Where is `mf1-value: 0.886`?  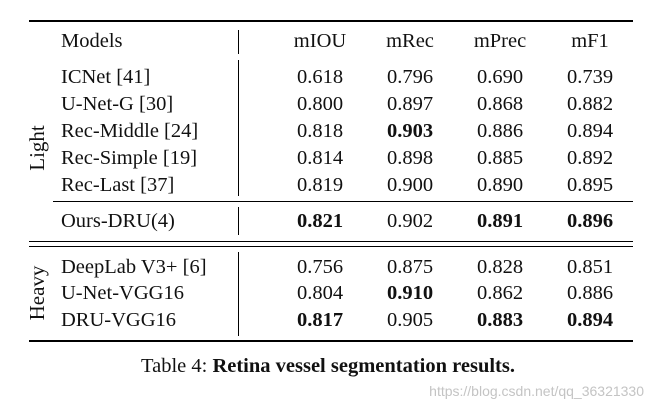
mf1-value: 0.886 is located at coordinates (590, 293).